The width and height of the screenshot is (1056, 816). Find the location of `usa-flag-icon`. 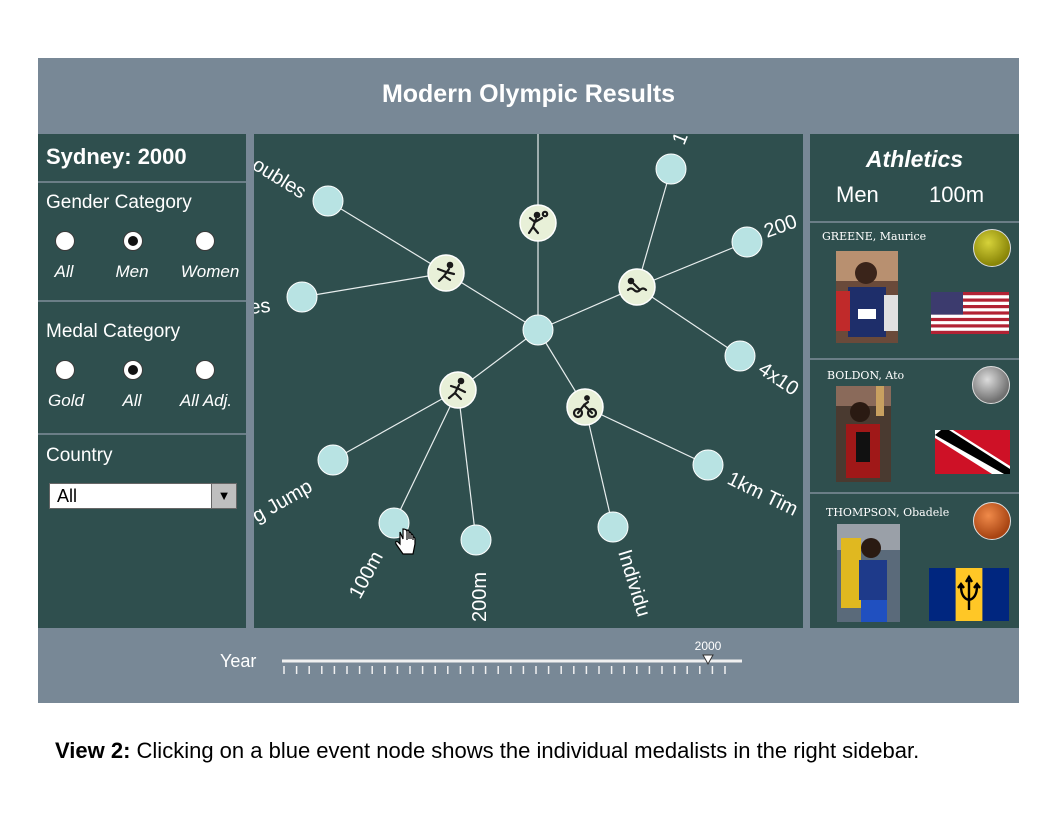

usa-flag-icon is located at coordinates (970, 313).